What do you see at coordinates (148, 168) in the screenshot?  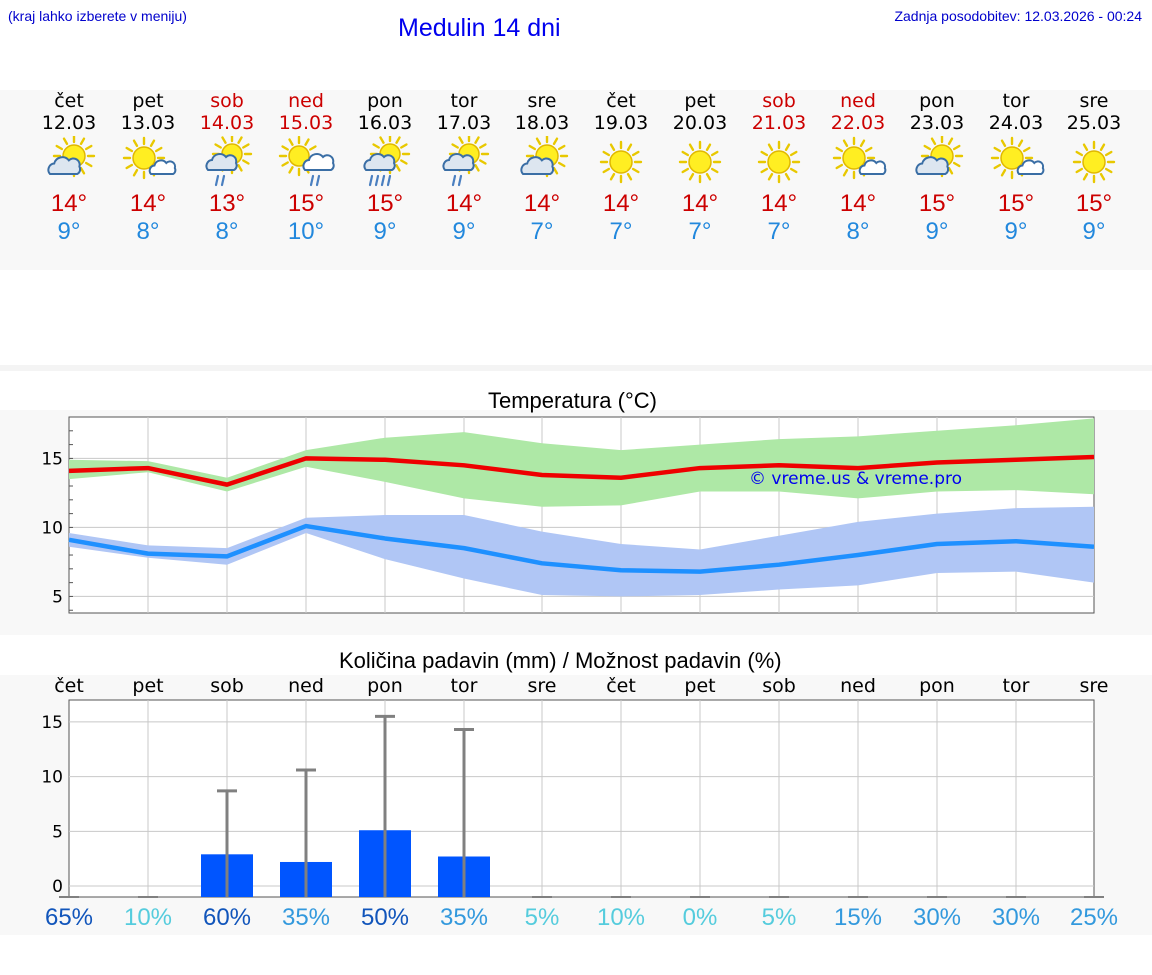 I see `day-column: pet 13.03 14° 8°` at bounding box center [148, 168].